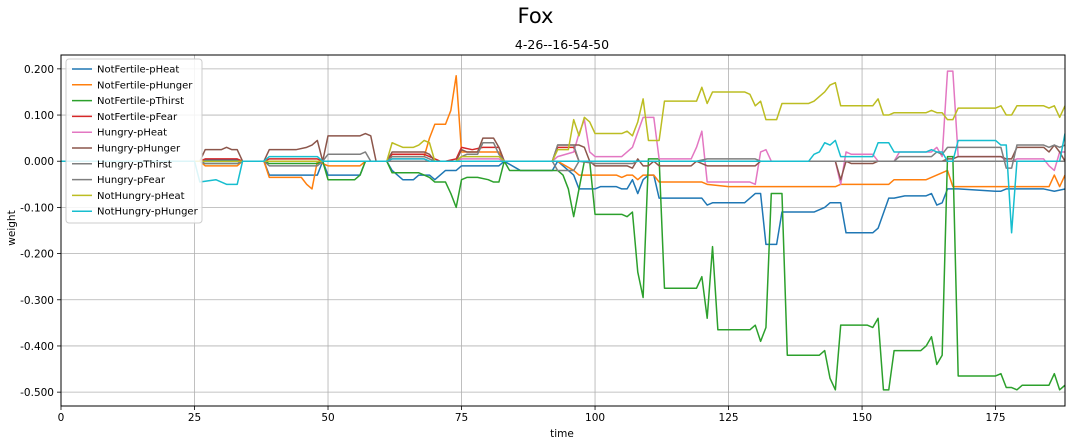 The width and height of the screenshot is (1071, 446). What do you see at coordinates (37, 301) in the screenshot?
I see `y-tick-label: -0.300` at bounding box center [37, 301].